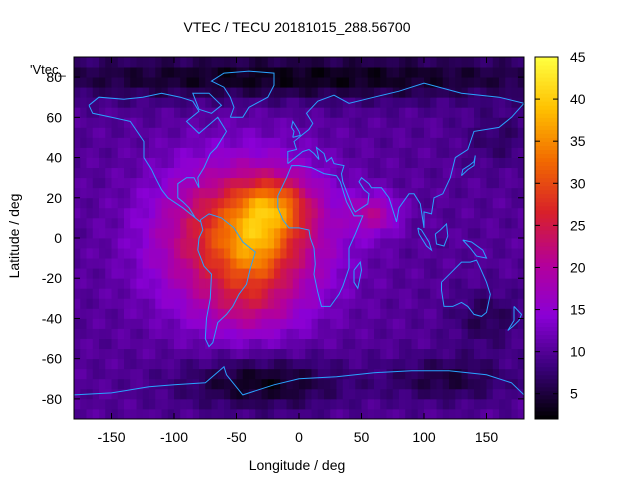 The width and height of the screenshot is (640, 485). Describe the element at coordinates (158, 157) in the screenshot. I see `coastline-north-america` at that location.